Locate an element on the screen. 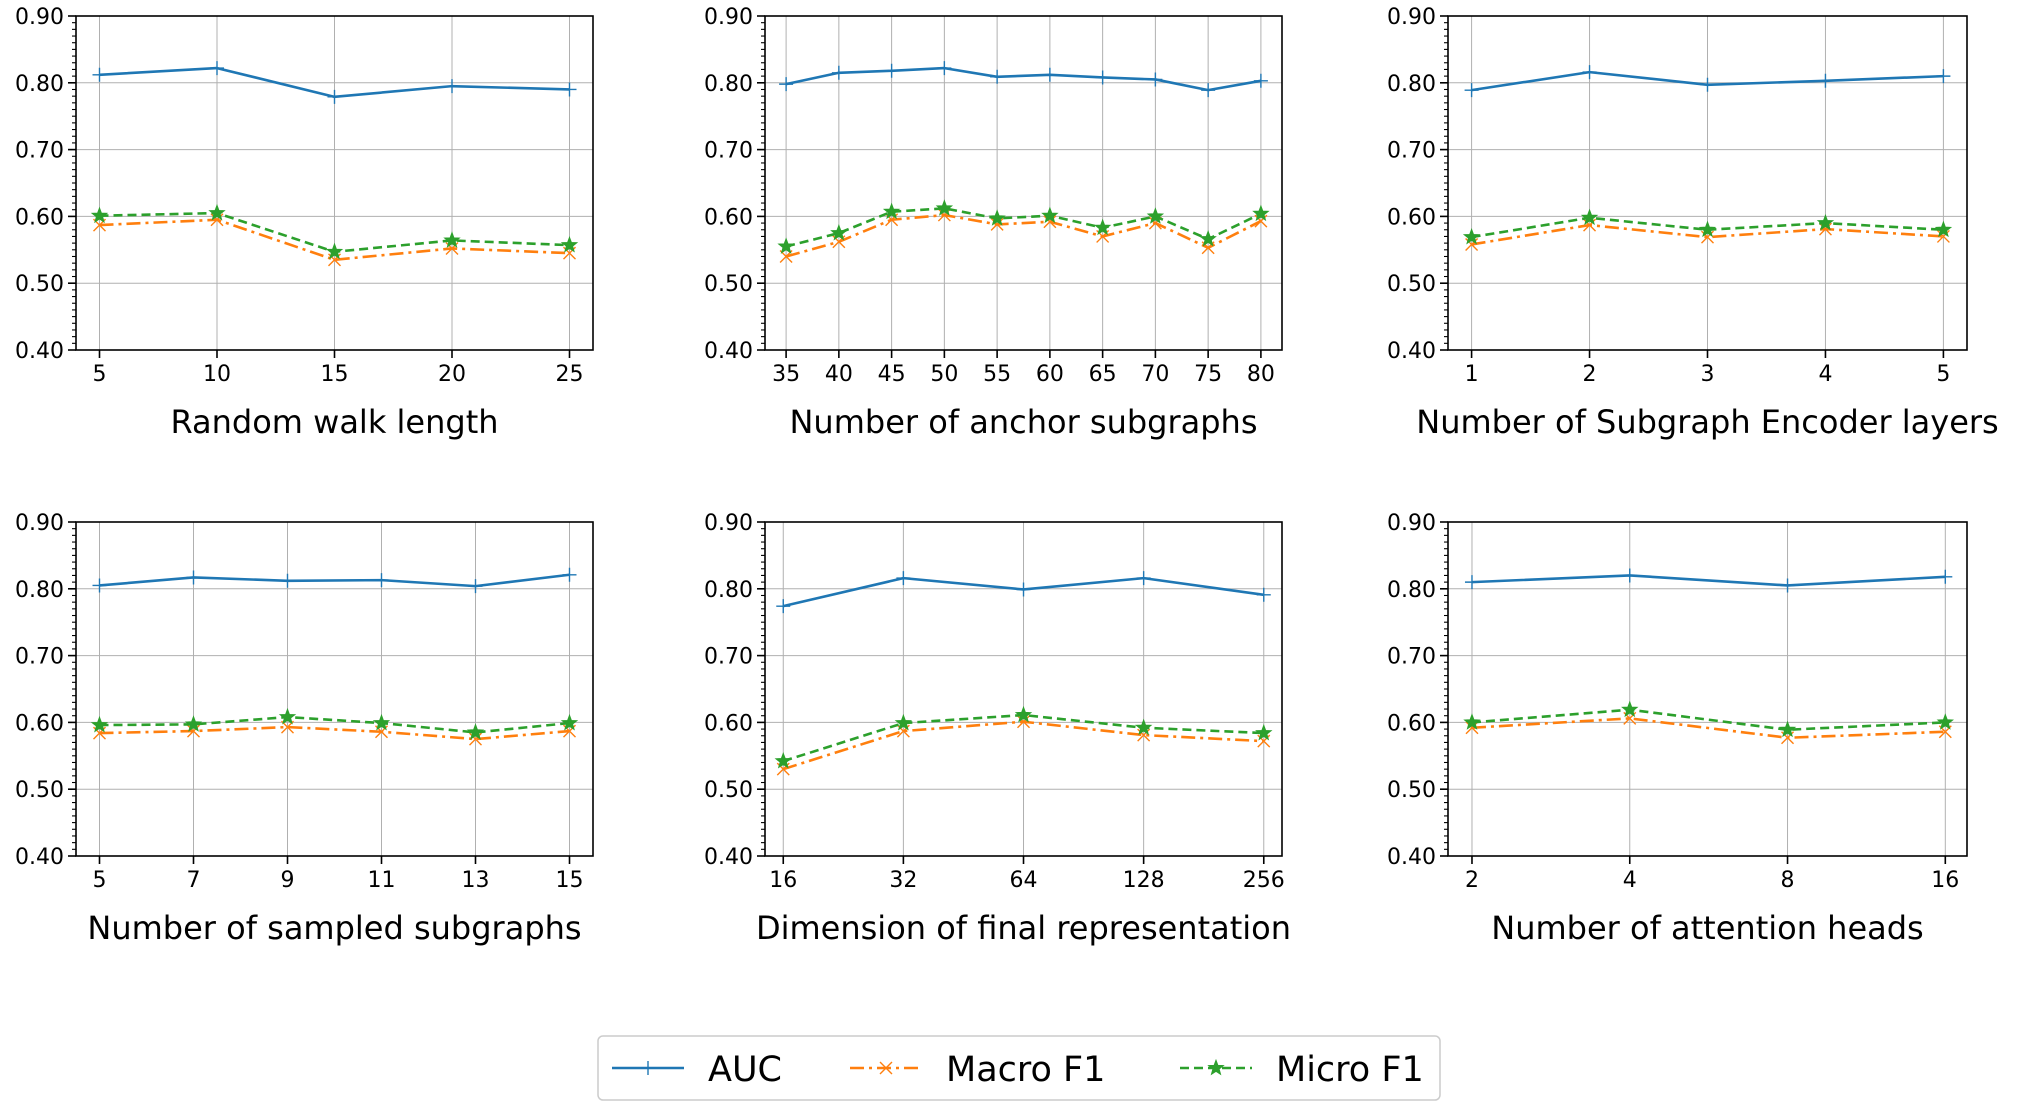  legend-label: Micro F1 is located at coordinates (1350, 1070).